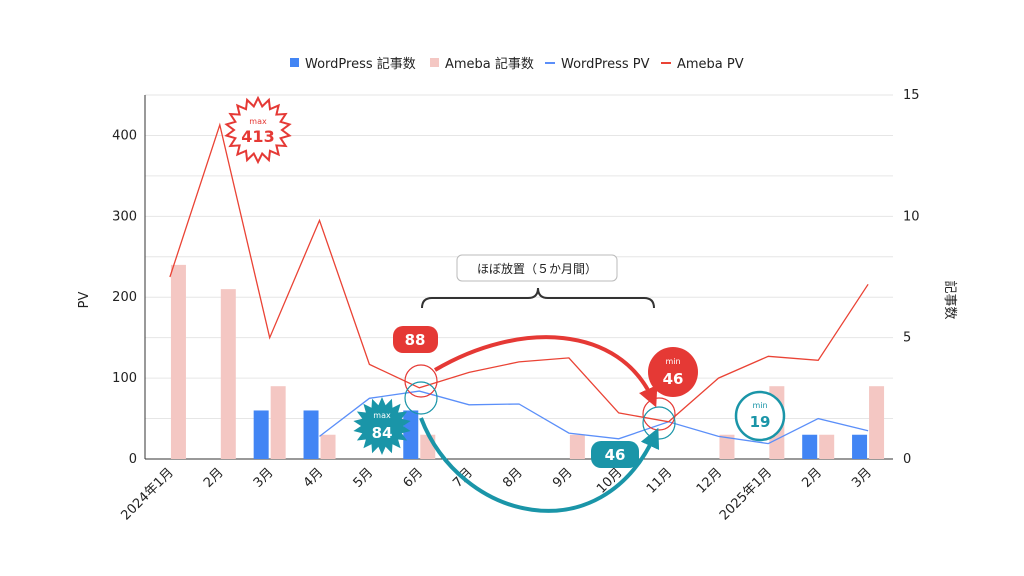 The image size is (1024, 576). Describe the element at coordinates (294, 62) in the screenshot. I see `legend-swatch-wp-articles` at that location.